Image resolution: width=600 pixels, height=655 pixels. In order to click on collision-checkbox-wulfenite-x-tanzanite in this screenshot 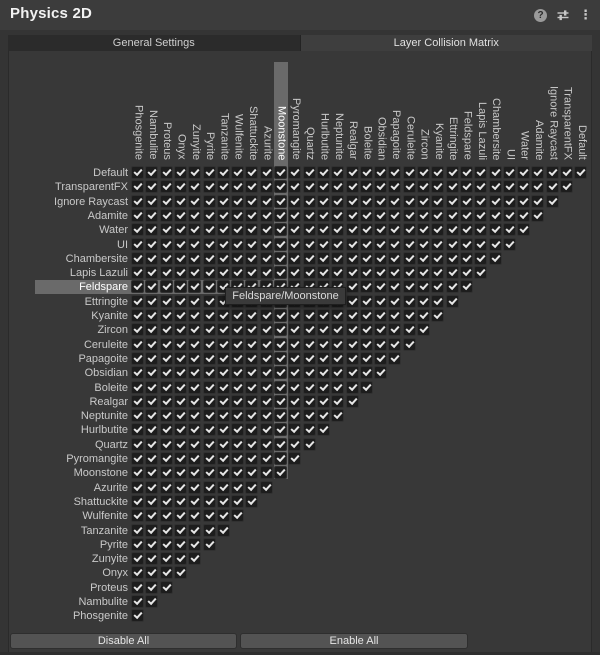, I will do `click(223, 516)`.